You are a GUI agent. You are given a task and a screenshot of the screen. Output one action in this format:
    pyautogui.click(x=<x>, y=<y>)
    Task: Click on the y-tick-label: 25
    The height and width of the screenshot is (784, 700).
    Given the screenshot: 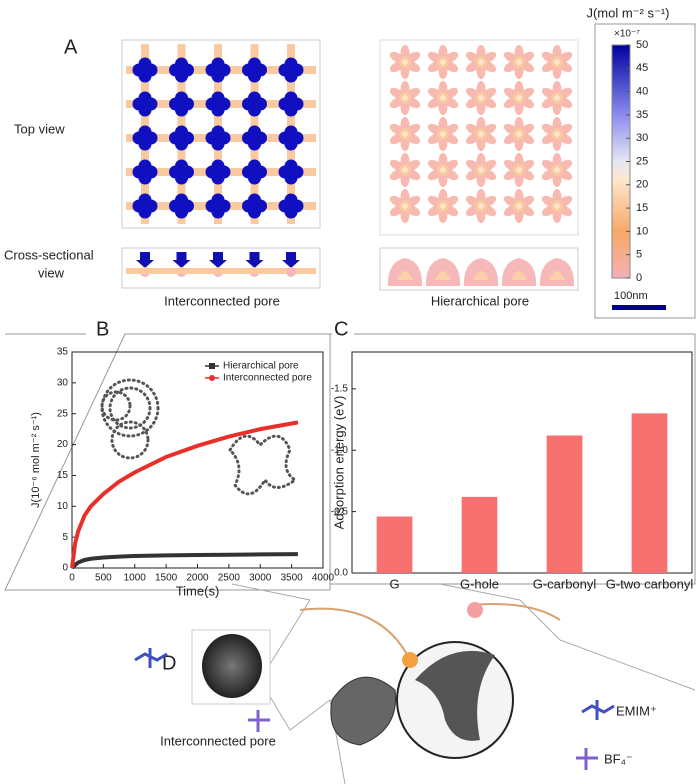 What is the action you would take?
    pyautogui.click(x=63, y=413)
    